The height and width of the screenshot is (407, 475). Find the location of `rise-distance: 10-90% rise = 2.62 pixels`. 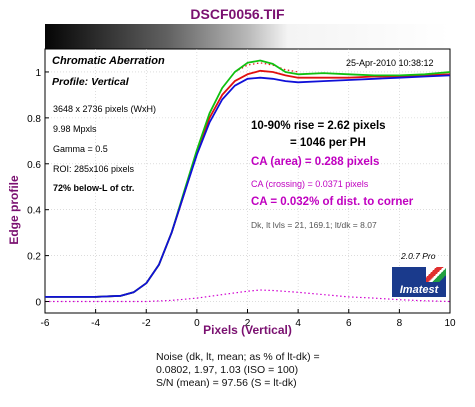

rise-distance: 10-90% rise = 2.62 pixels is located at coordinates (318, 126).